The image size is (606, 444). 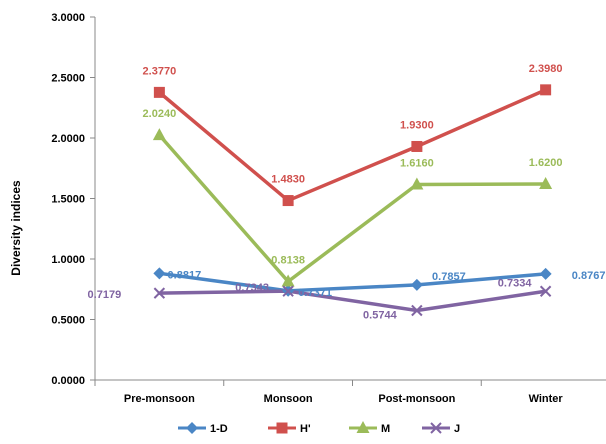 I want to click on data-label: 2.3980, so click(x=546, y=69).